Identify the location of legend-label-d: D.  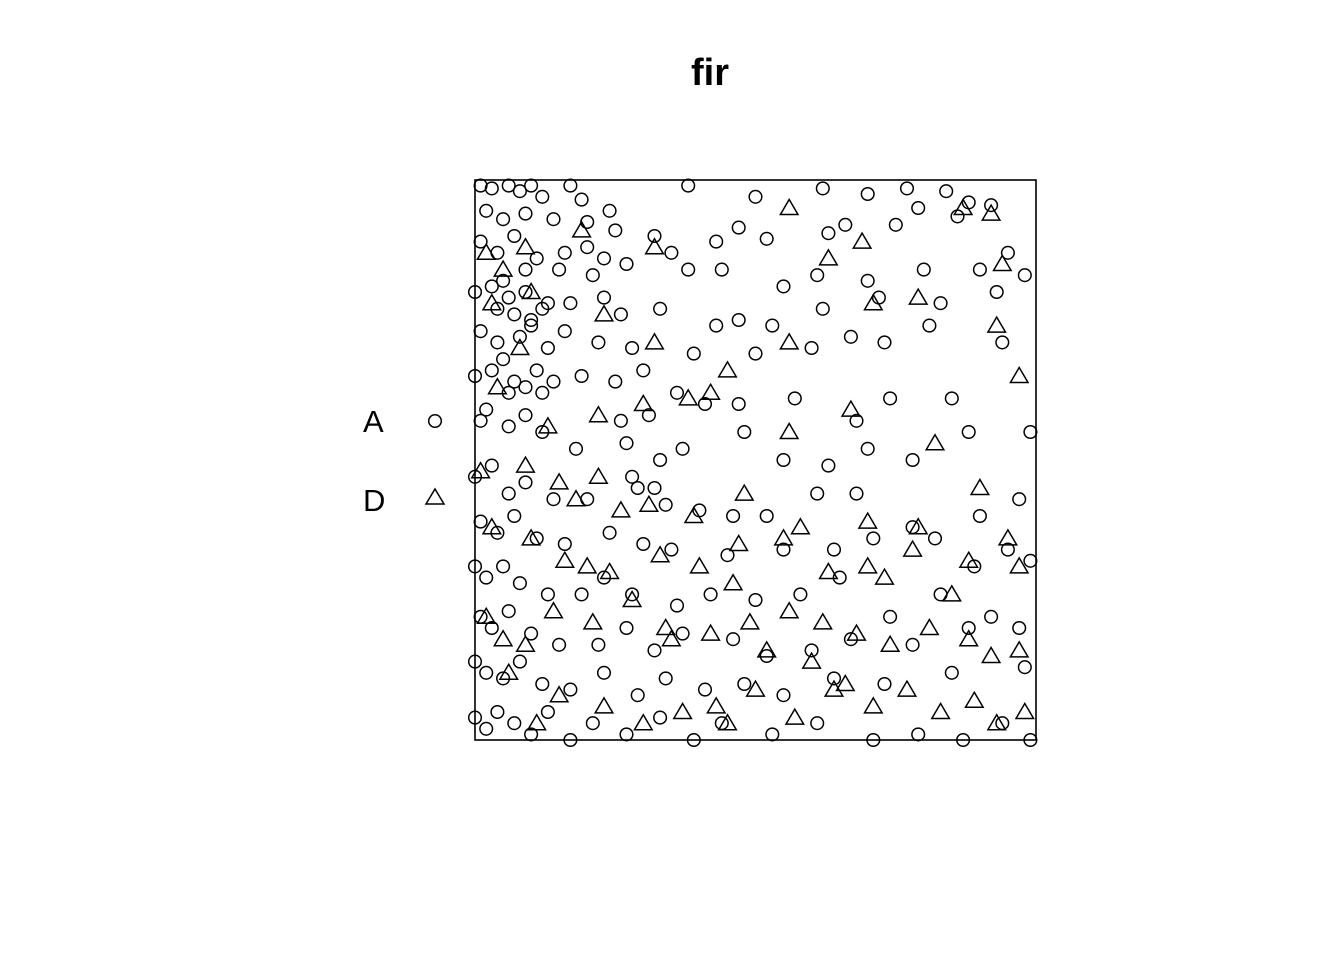
(374, 500).